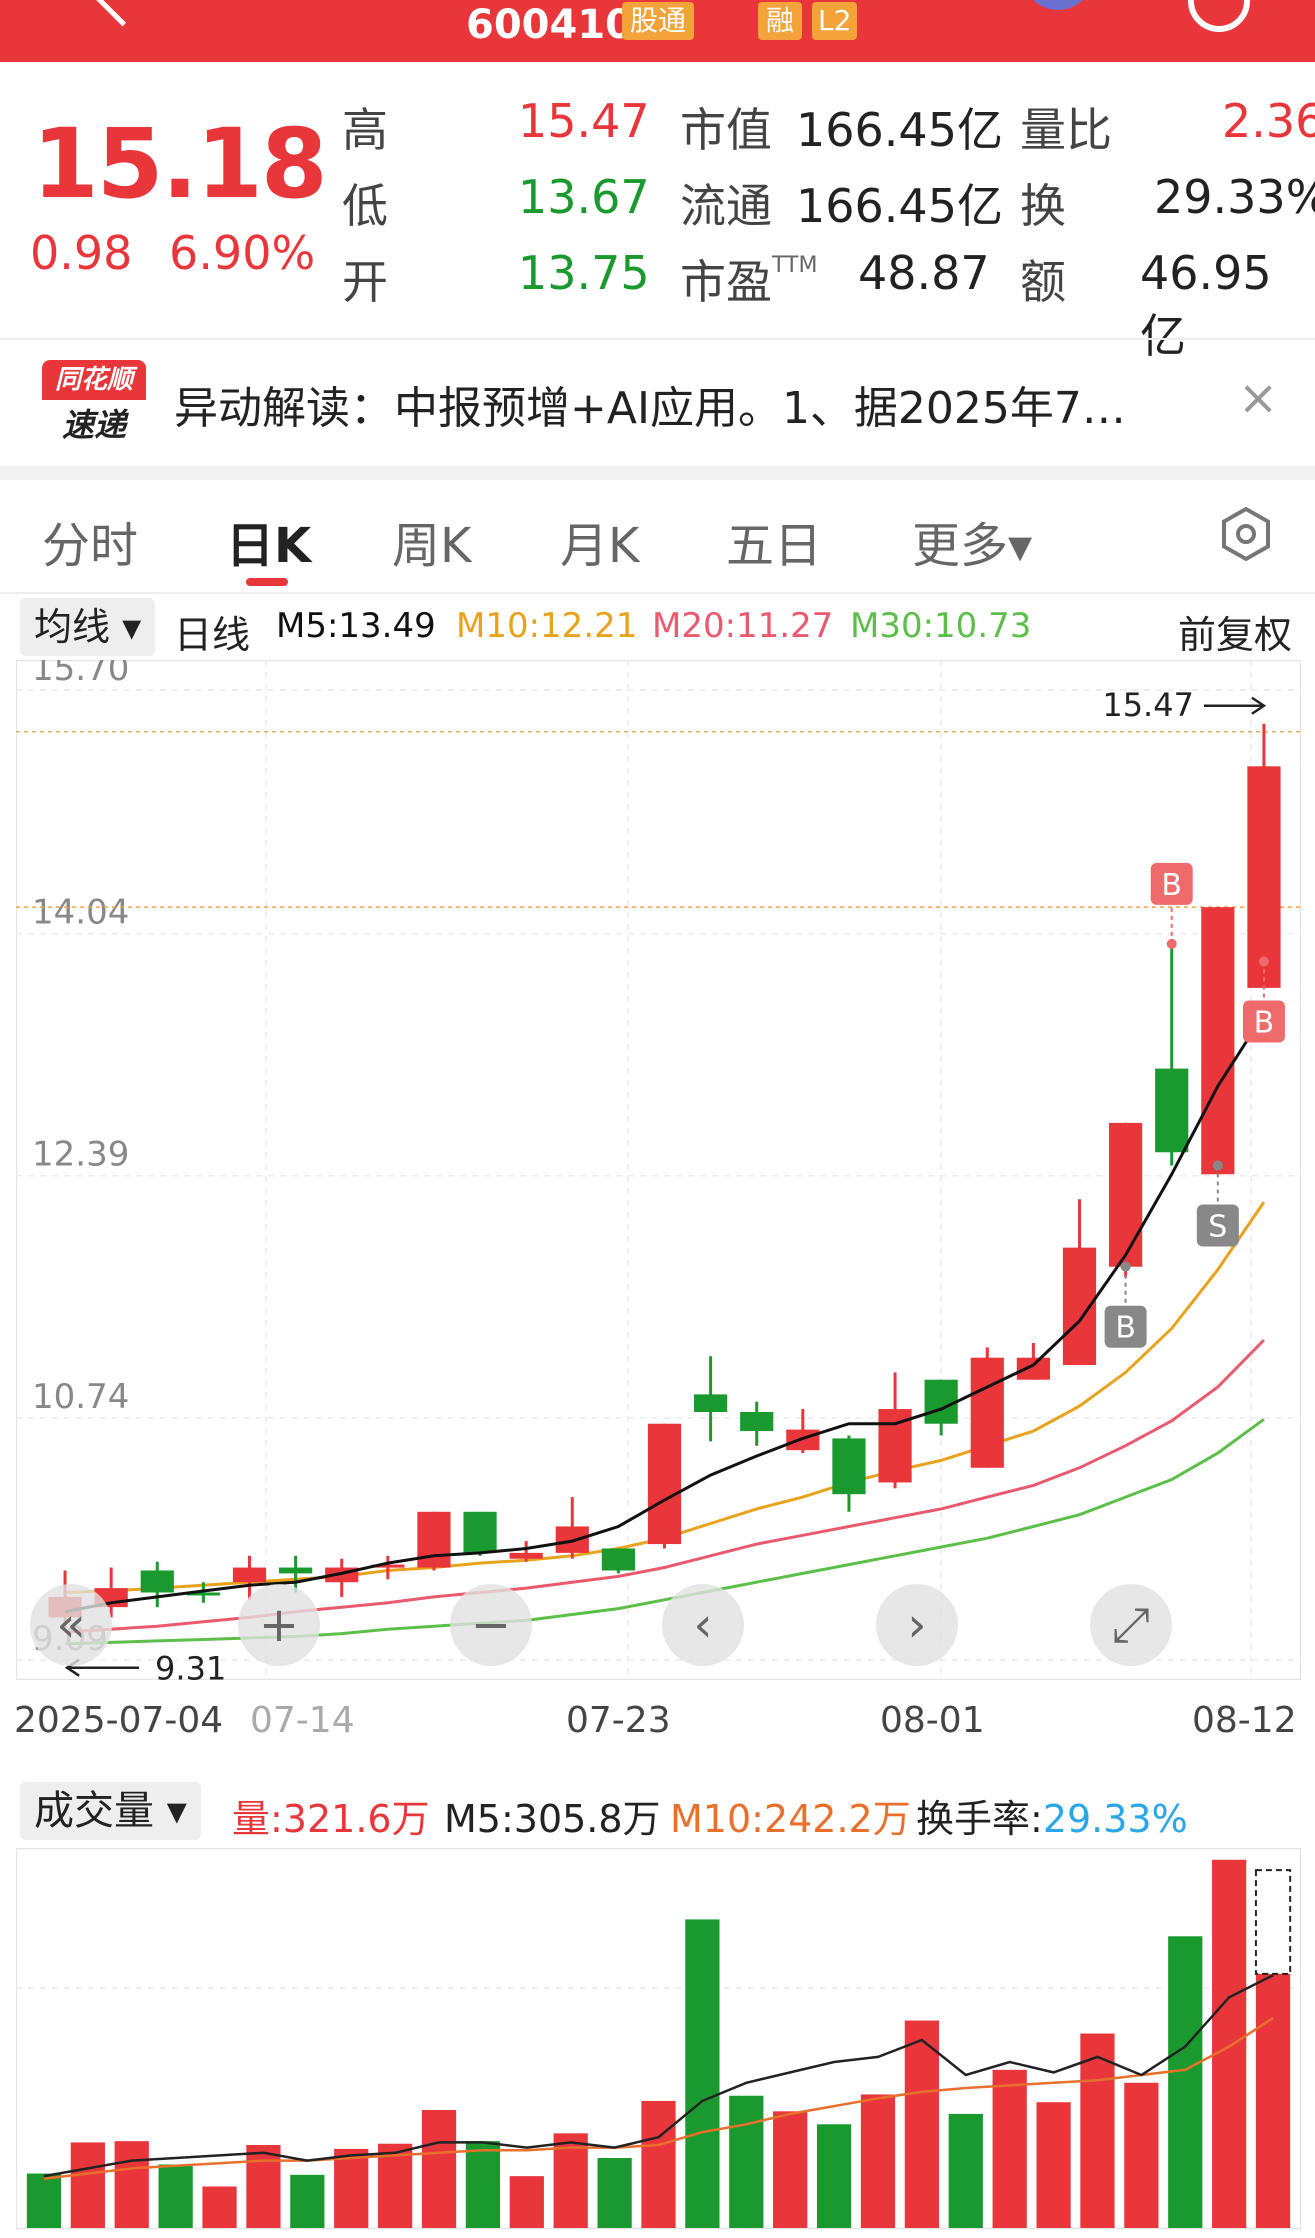  What do you see at coordinates (1235, 635) in the screenshot?
I see `adjust-mode: 前复权` at bounding box center [1235, 635].